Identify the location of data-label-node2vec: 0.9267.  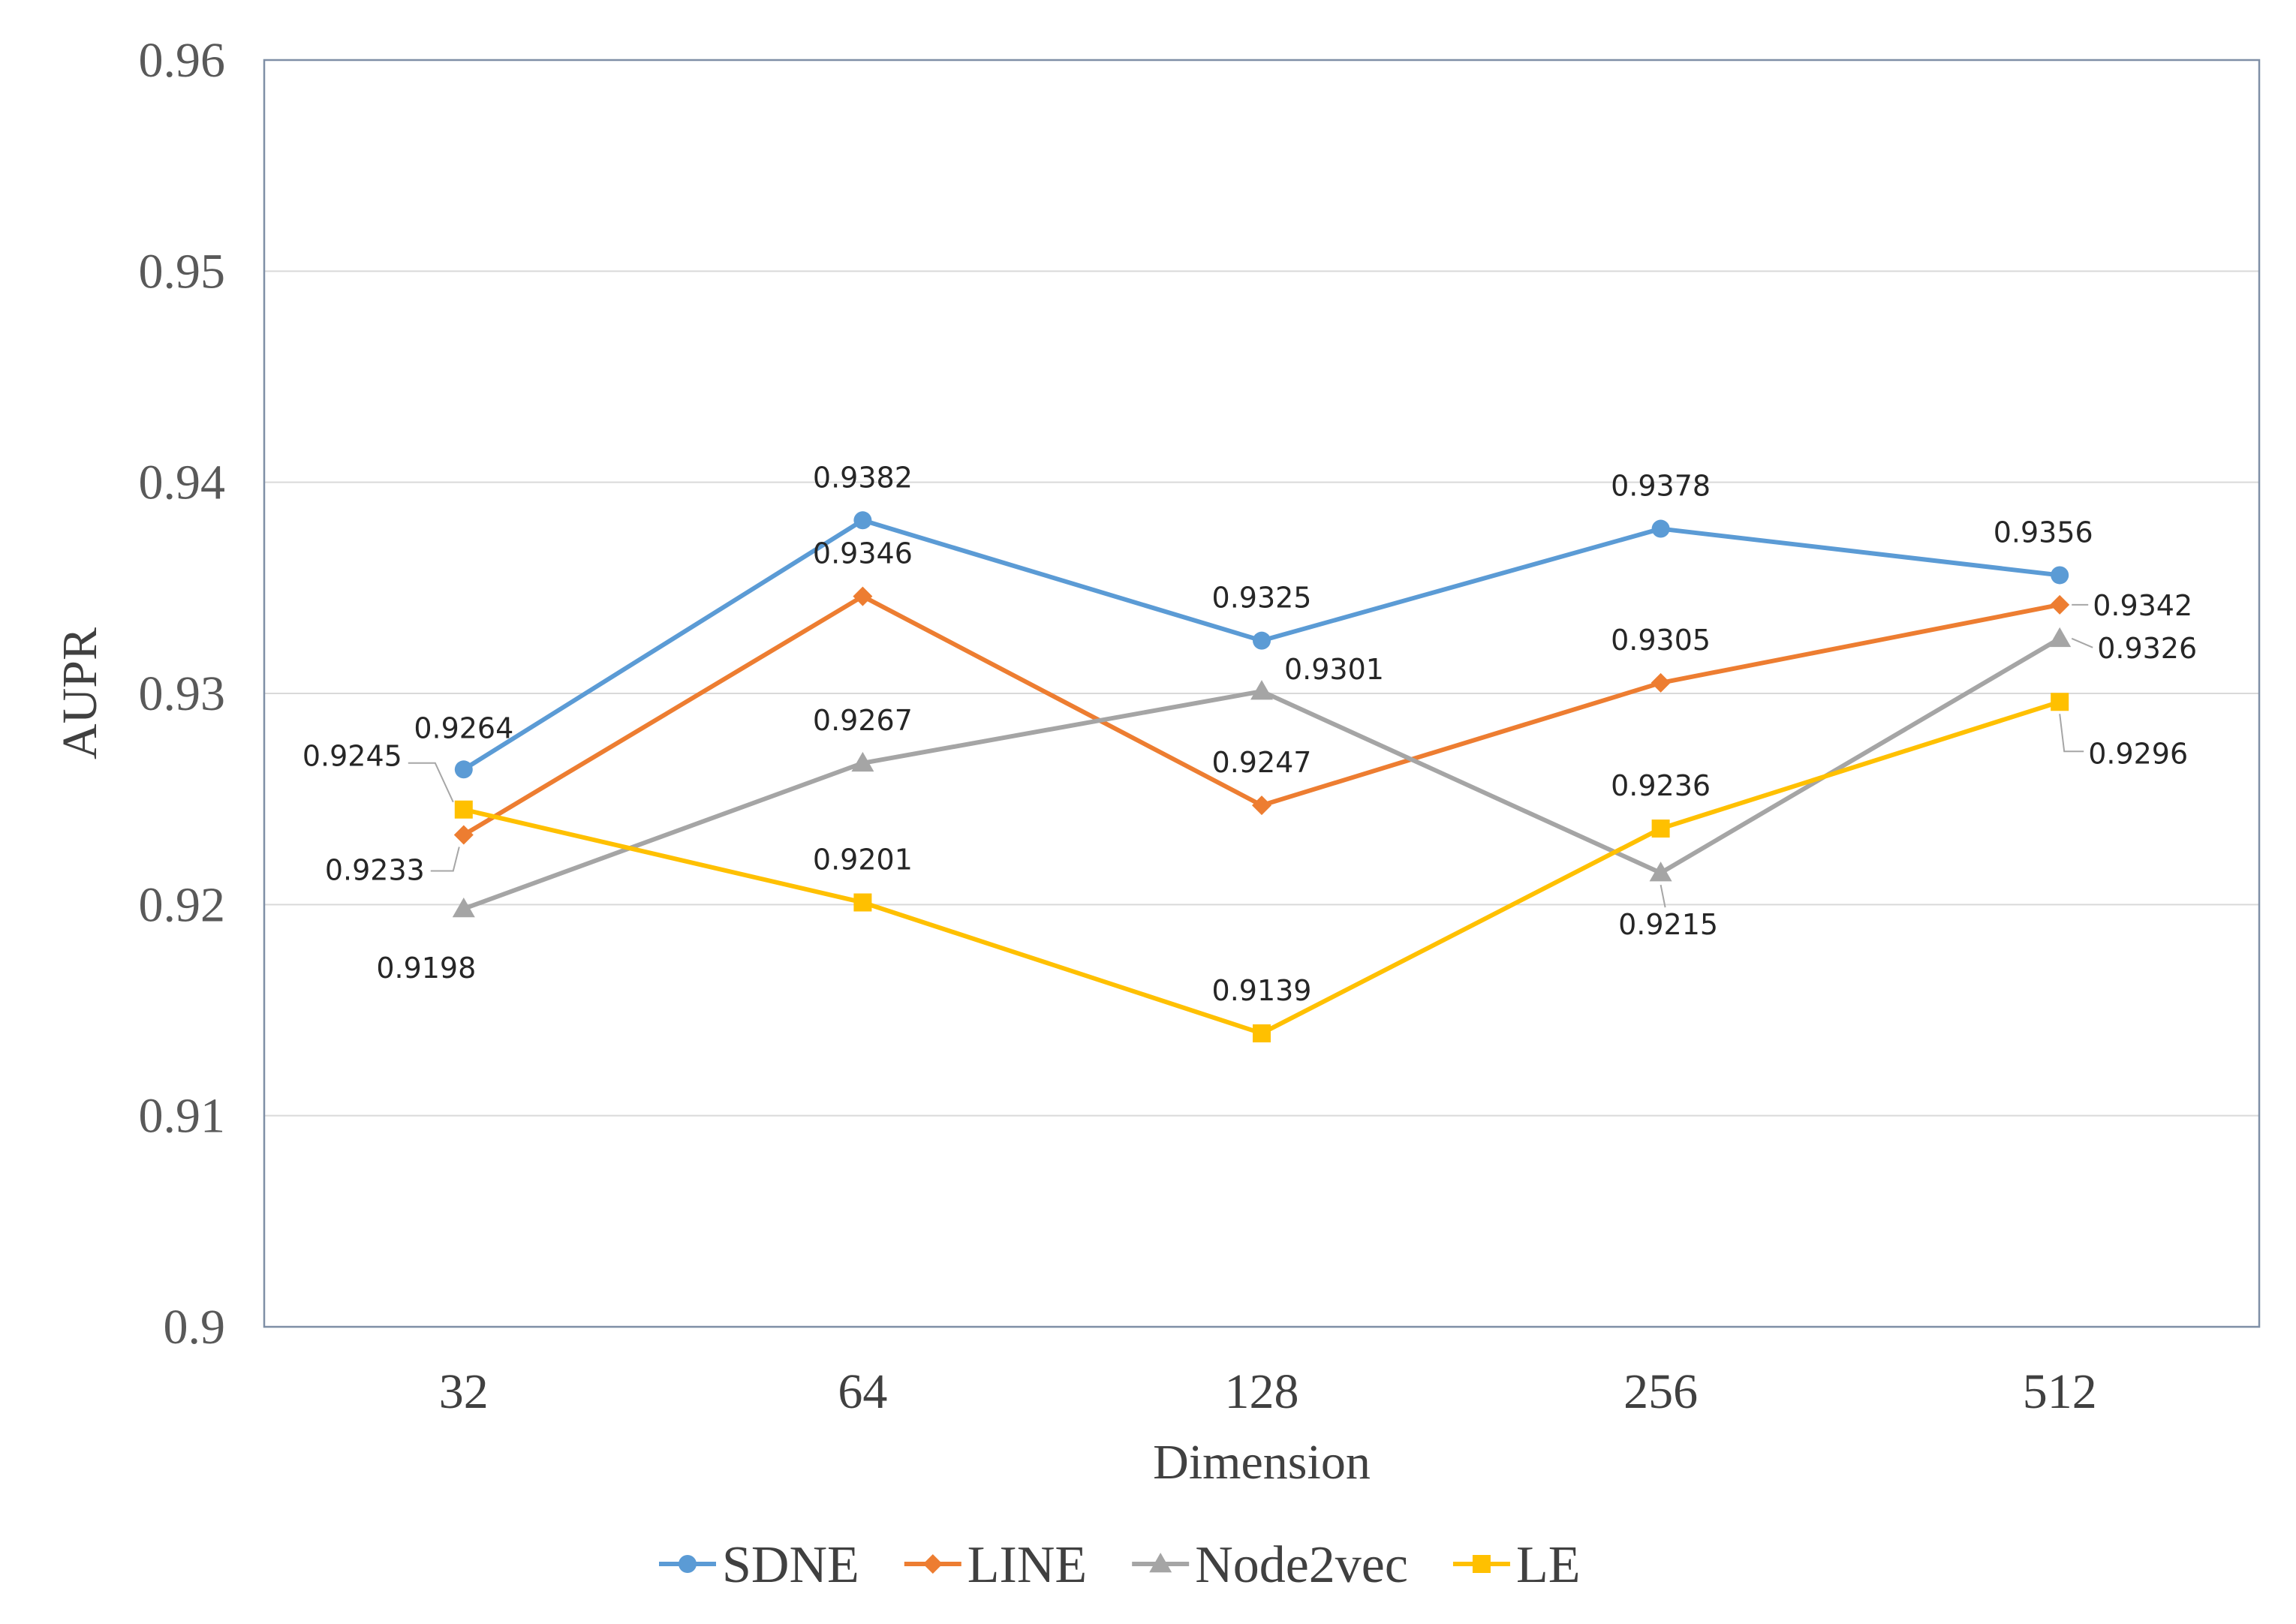
(863, 720).